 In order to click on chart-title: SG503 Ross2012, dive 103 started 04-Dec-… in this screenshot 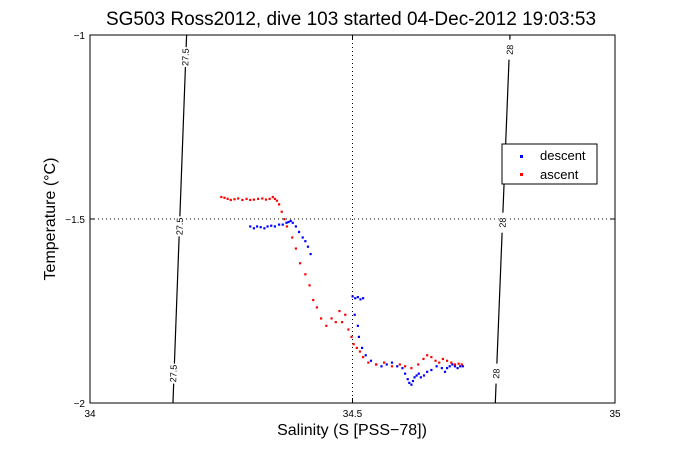, I will do `click(351, 19)`.